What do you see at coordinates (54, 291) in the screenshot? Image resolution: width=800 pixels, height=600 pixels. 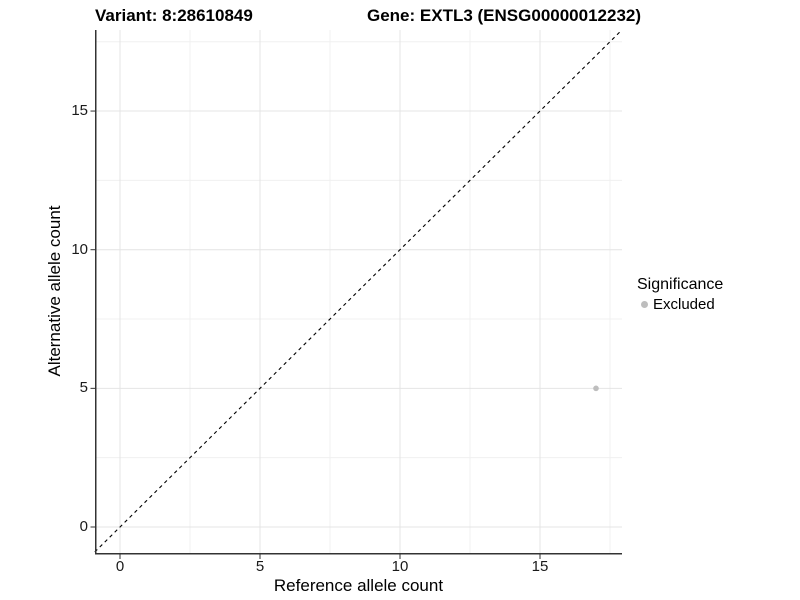 I see `y-axis-title: Alternative allele count` at bounding box center [54, 291].